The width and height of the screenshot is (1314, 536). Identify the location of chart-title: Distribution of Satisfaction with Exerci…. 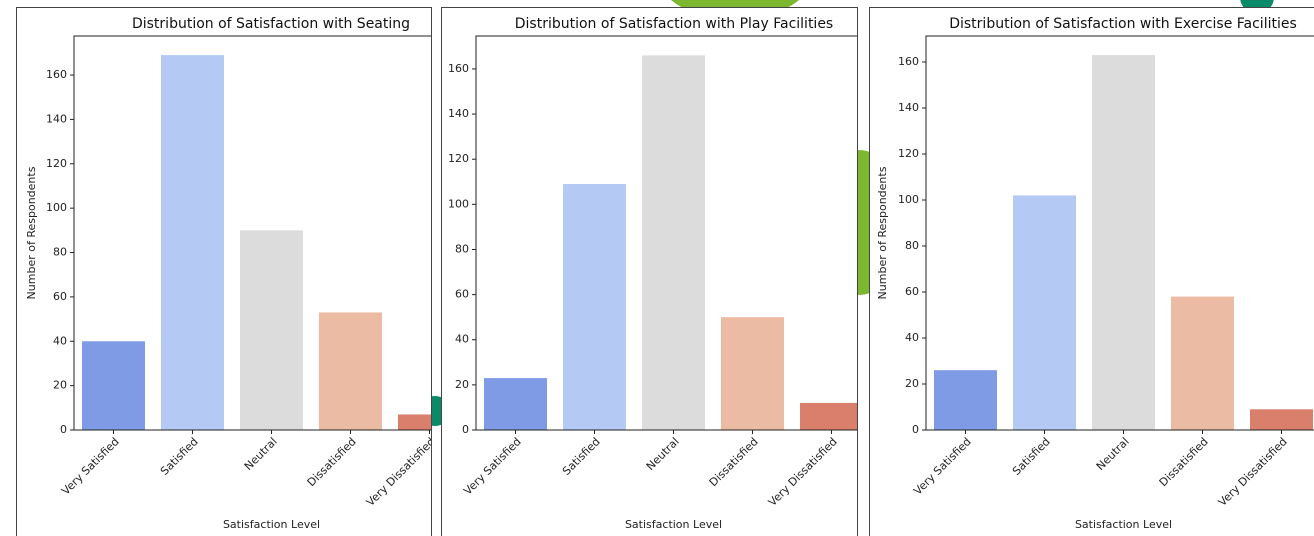
(1123, 24).